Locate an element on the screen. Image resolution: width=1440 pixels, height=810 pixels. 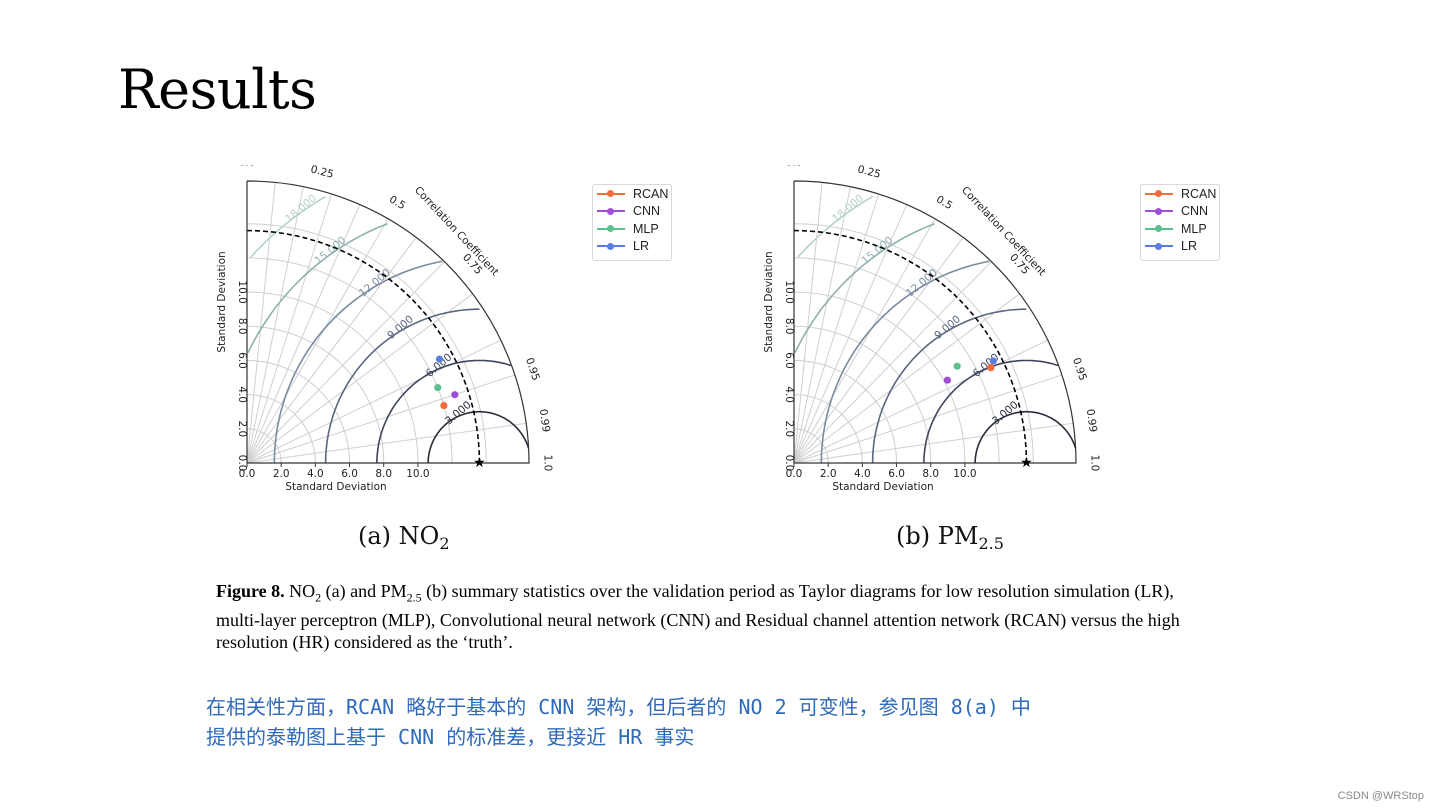
x-tick-label: 0.0 is located at coordinates (794, 474).